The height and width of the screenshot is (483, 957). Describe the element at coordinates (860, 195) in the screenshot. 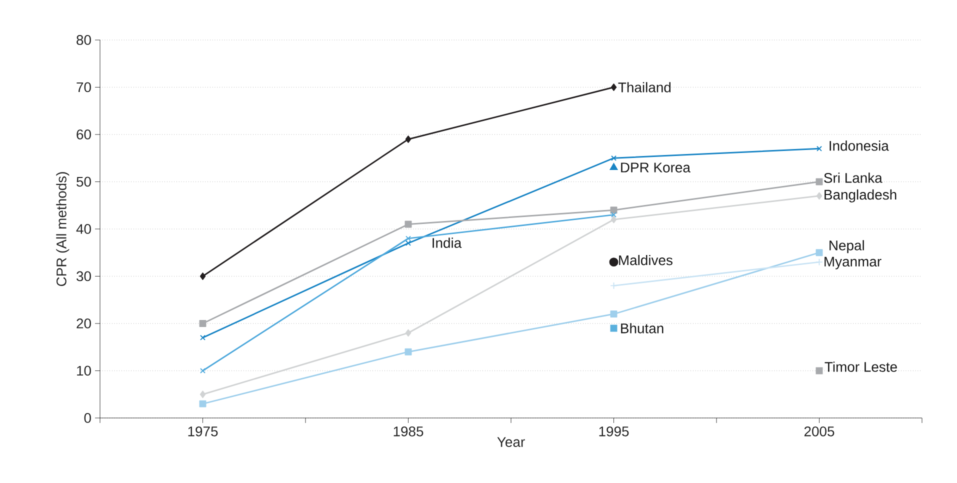

I see `series-label: Bangladesh` at that location.